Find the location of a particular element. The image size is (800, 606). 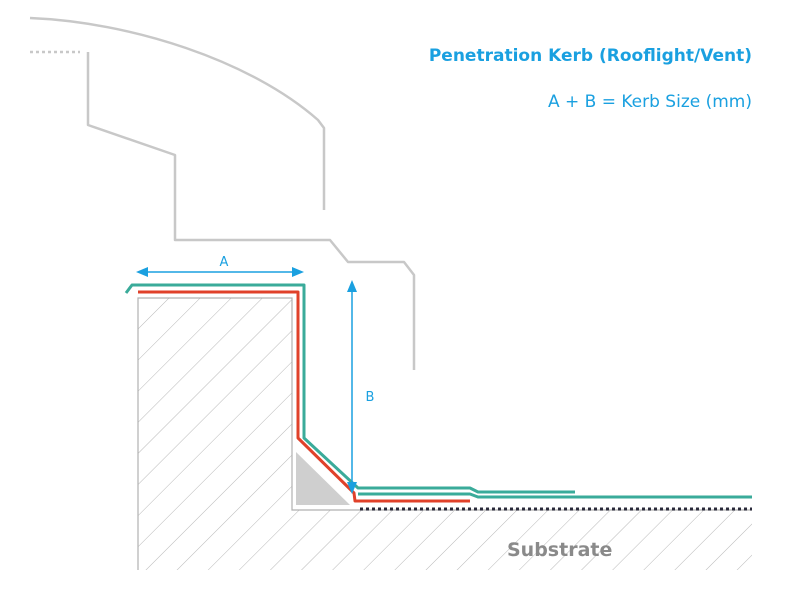

angle-fillet is located at coordinates (323, 478).